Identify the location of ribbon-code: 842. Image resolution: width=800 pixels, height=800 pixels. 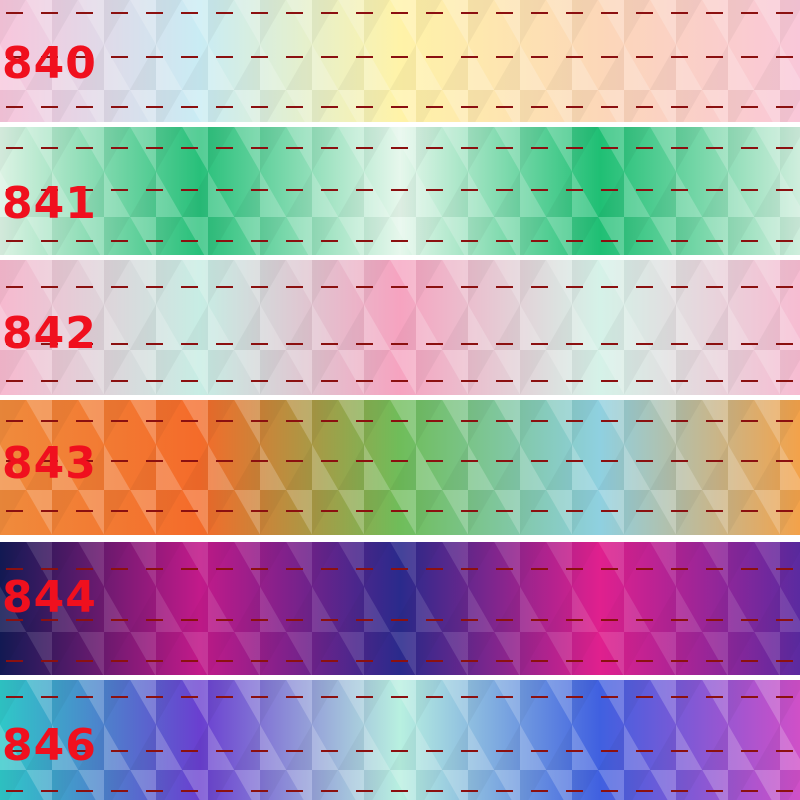
(49, 333).